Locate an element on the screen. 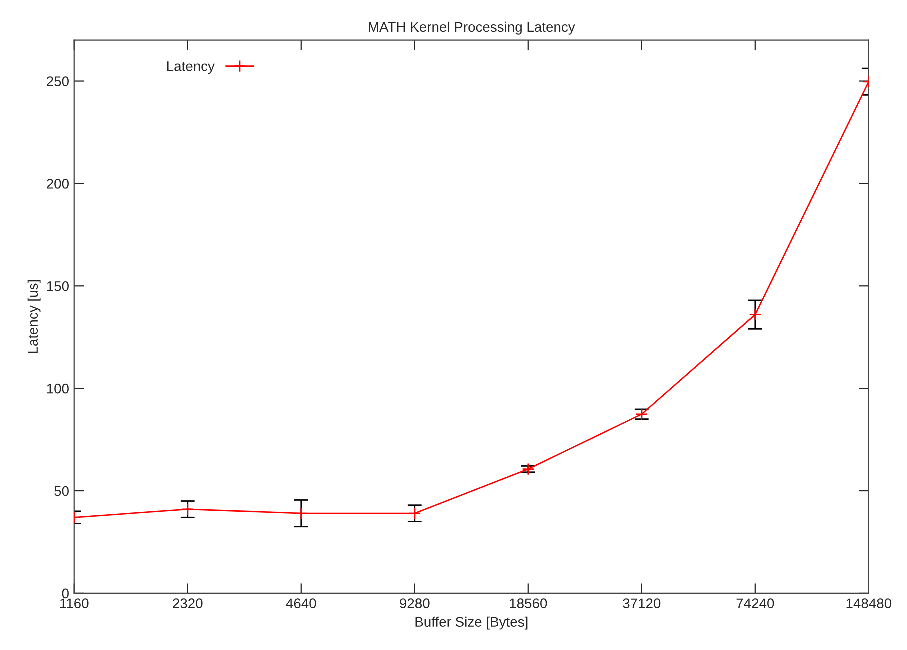  y-tick-label: 100 is located at coordinates (58, 389).